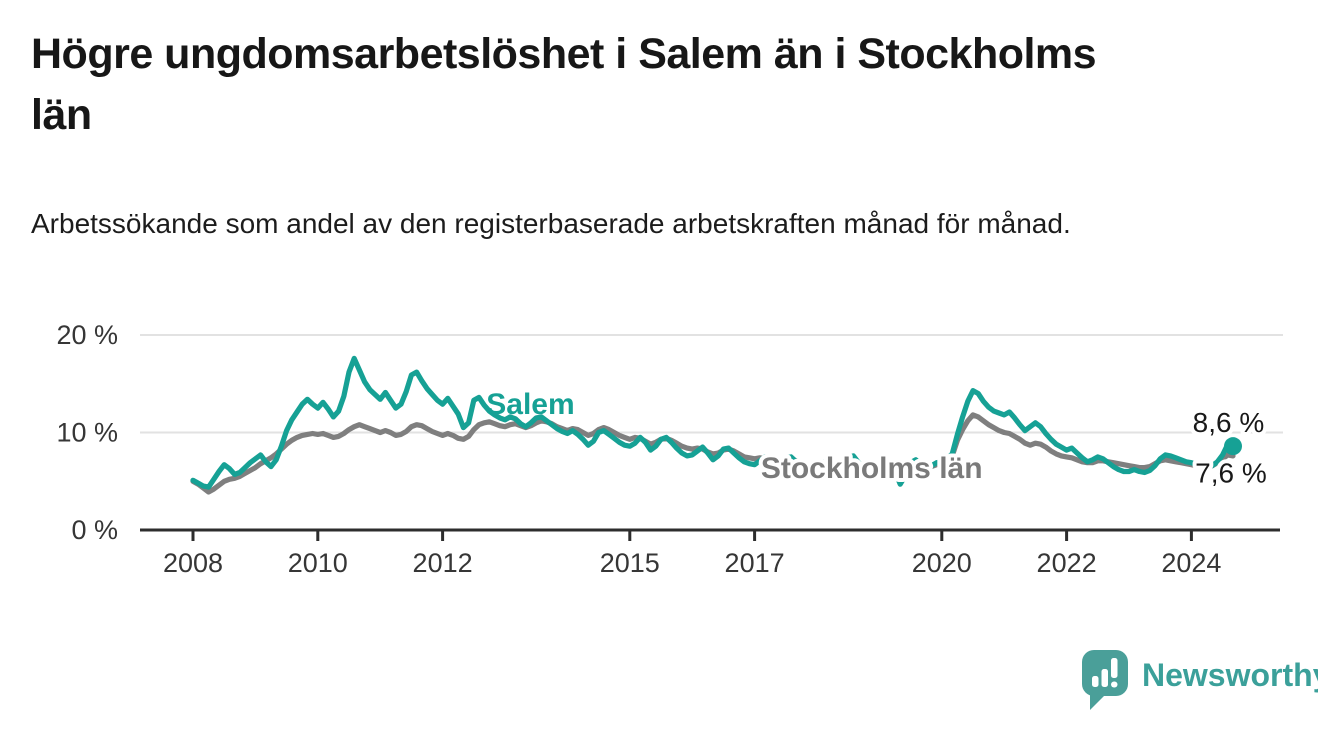 The width and height of the screenshot is (1340, 734). I want to click on x-axis-tick-label: 2012, so click(443, 563).